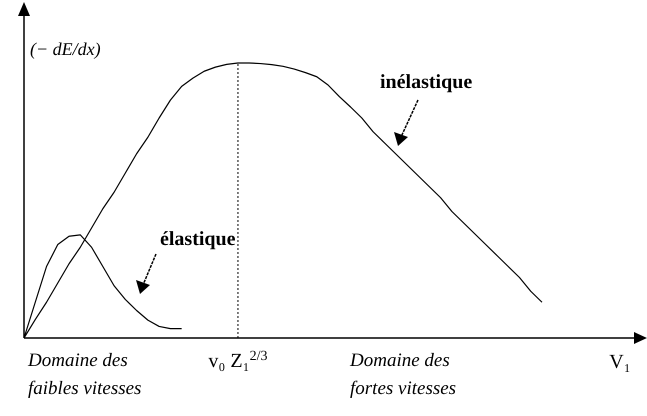  What do you see at coordinates (65, 49) in the screenshot?
I see `y-axis-title: (− dE/dx)` at bounding box center [65, 49].